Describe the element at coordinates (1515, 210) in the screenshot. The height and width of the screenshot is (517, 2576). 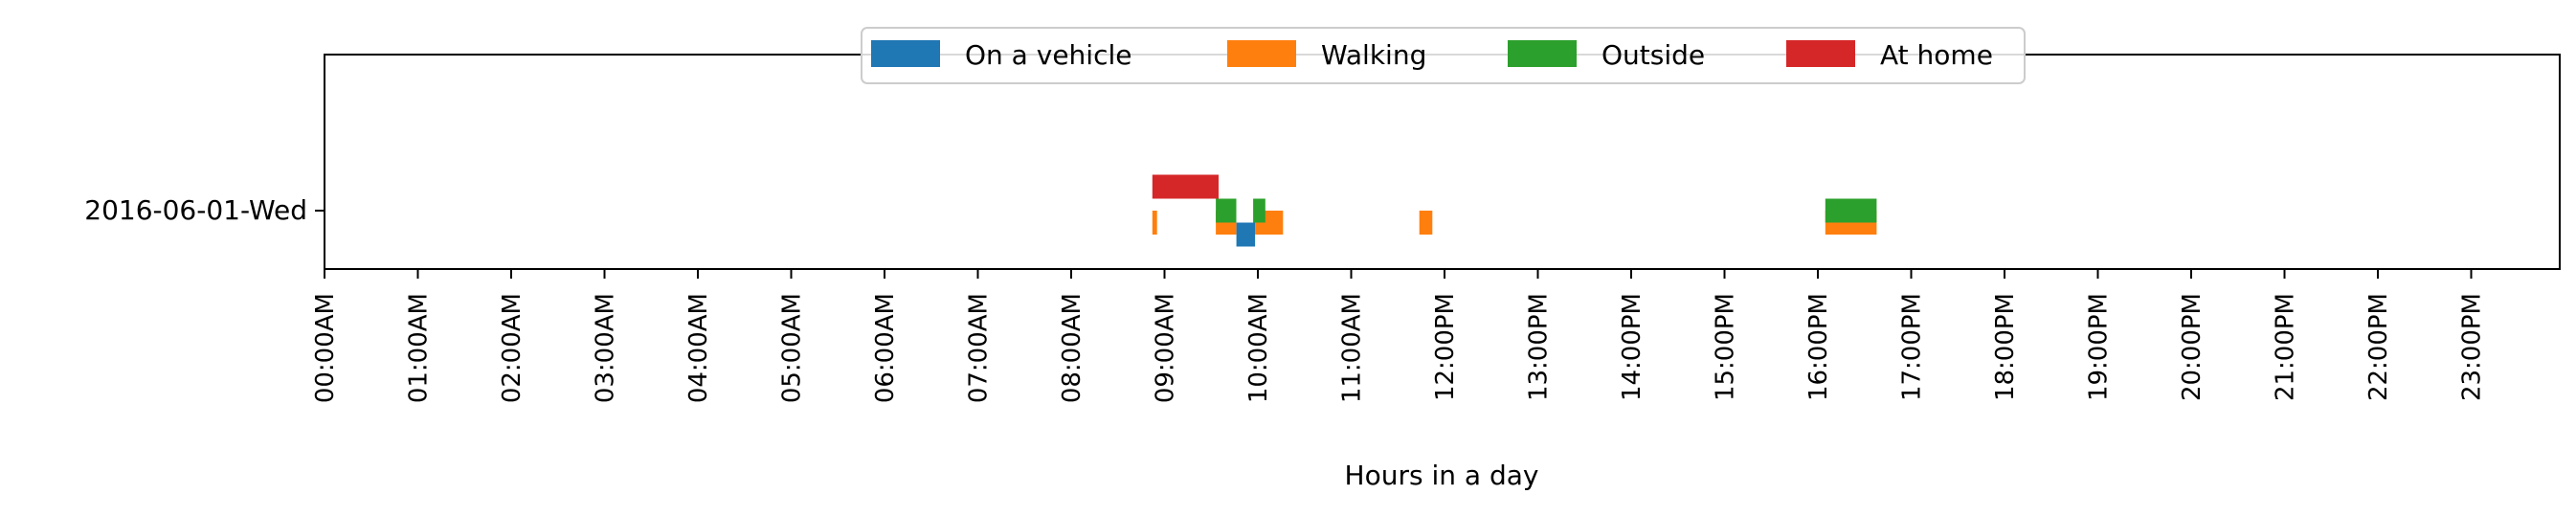
I see `bars-layer` at that location.